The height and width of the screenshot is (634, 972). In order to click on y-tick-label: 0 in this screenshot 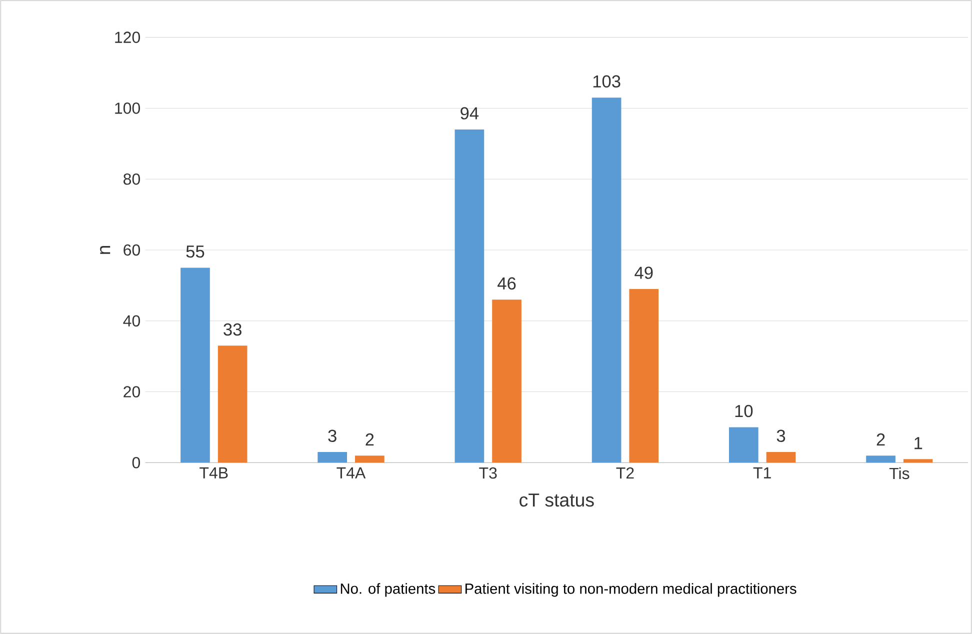, I will do `click(136, 462)`.